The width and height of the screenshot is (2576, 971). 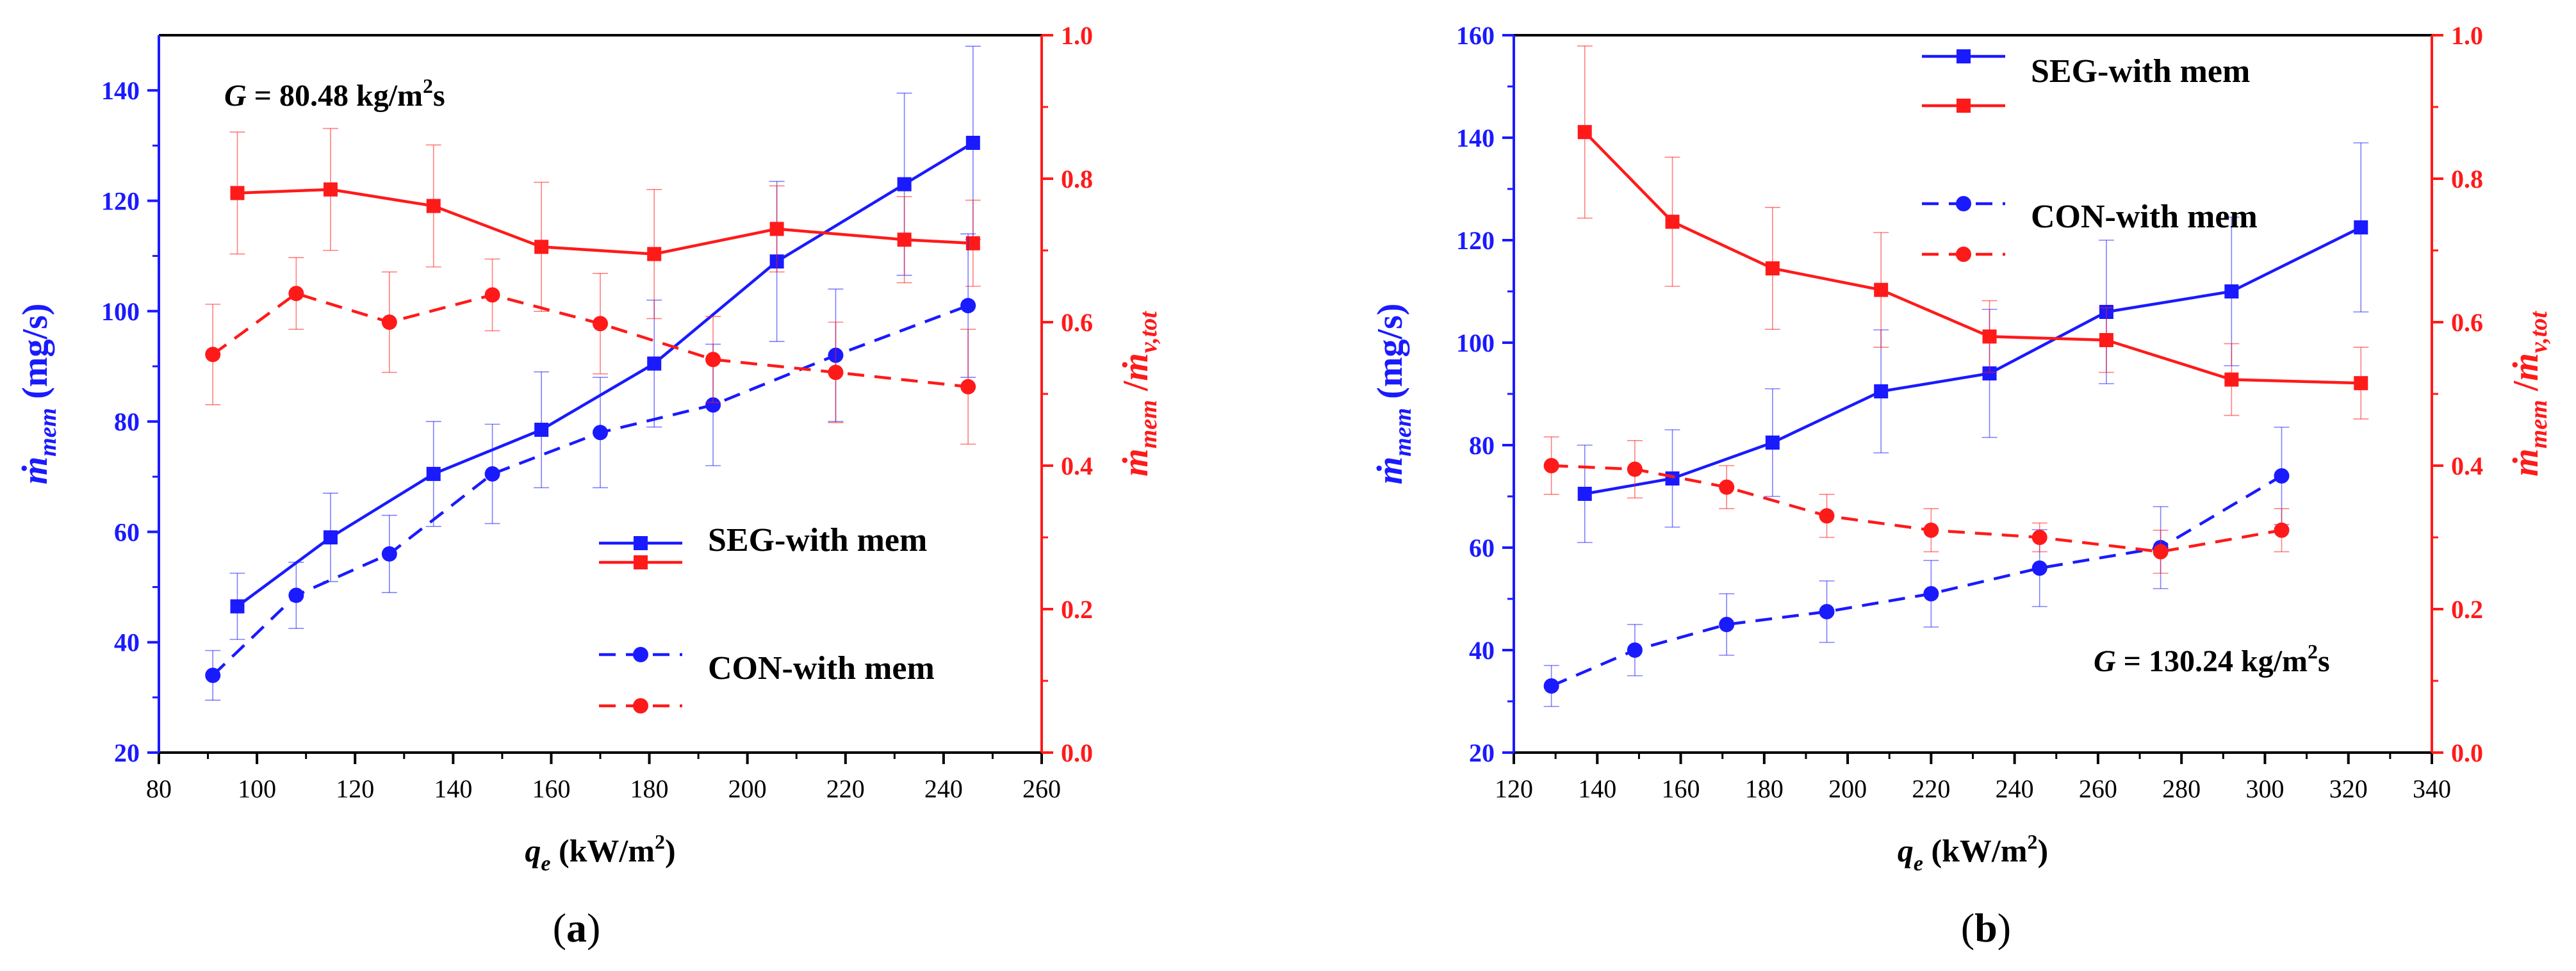 I want to click on x-tick-label: 80, so click(x=159, y=788).